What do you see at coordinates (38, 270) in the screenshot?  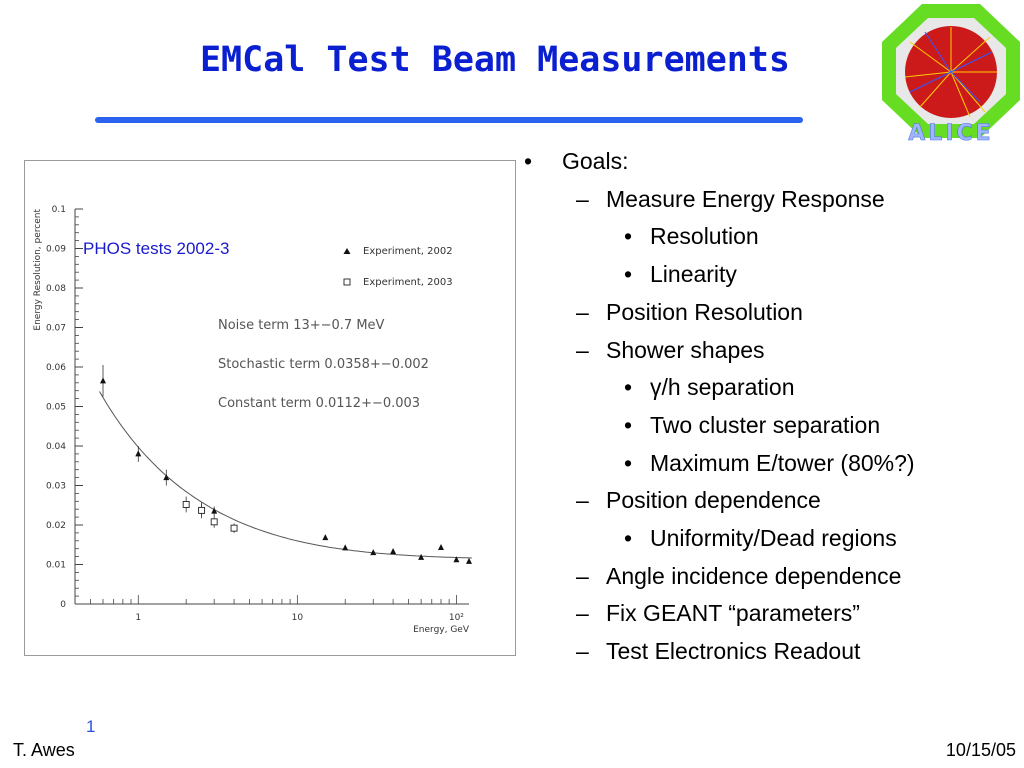 I see `y-axis-title: Energy Resolution, percent` at bounding box center [38, 270].